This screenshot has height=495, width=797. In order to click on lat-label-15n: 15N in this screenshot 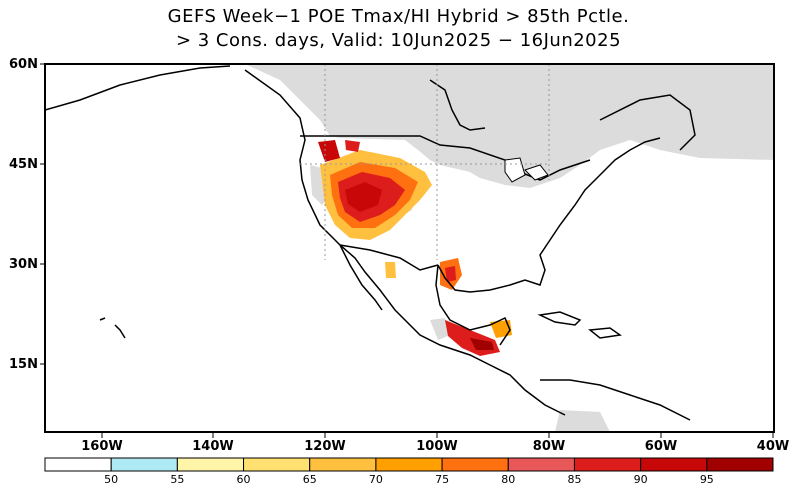, I will do `click(23, 364)`.